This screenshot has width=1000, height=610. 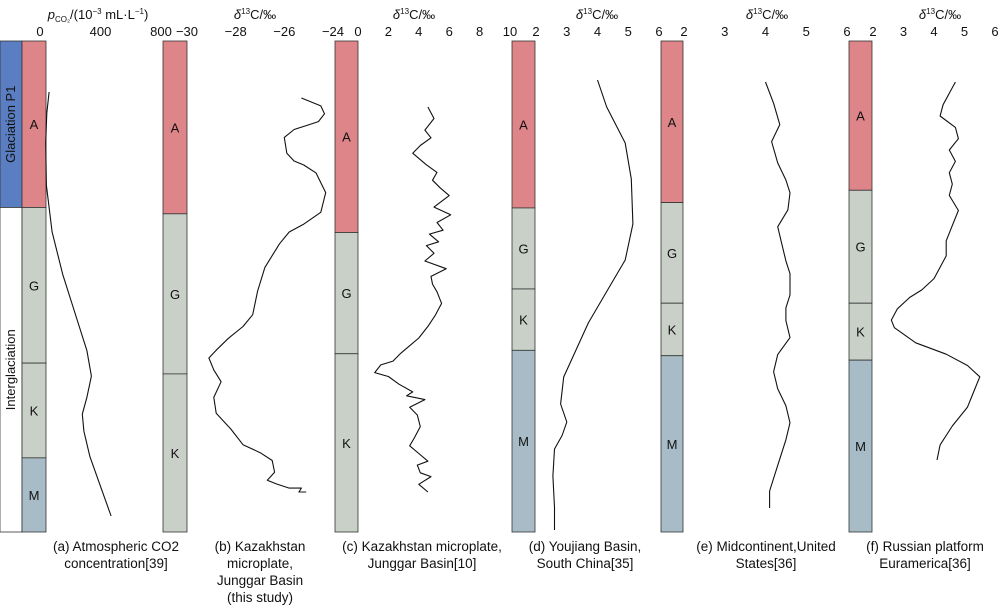 What do you see at coordinates (860, 116) in the screenshot?
I see `unit-label-a-col5: A` at bounding box center [860, 116].